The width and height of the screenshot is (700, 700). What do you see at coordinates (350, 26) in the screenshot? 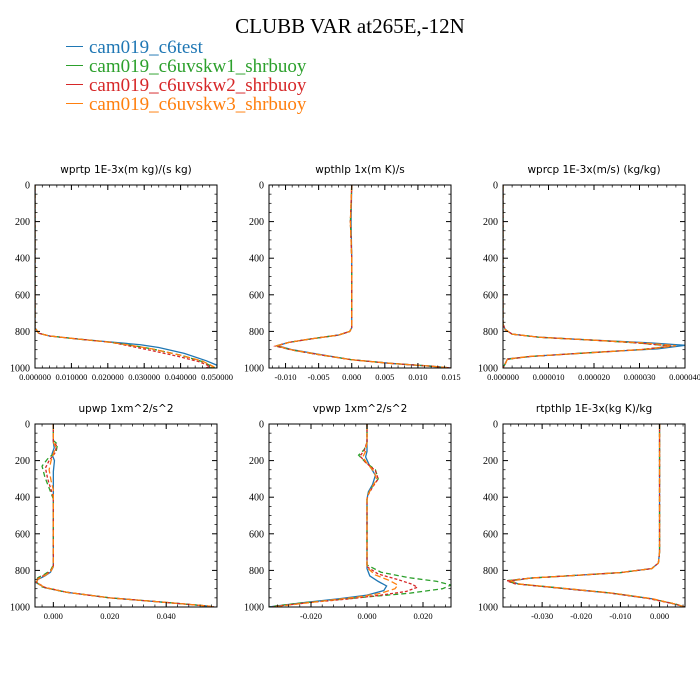
I see `figure-title: CLUBB VAR at265E,-12N` at bounding box center [350, 26].